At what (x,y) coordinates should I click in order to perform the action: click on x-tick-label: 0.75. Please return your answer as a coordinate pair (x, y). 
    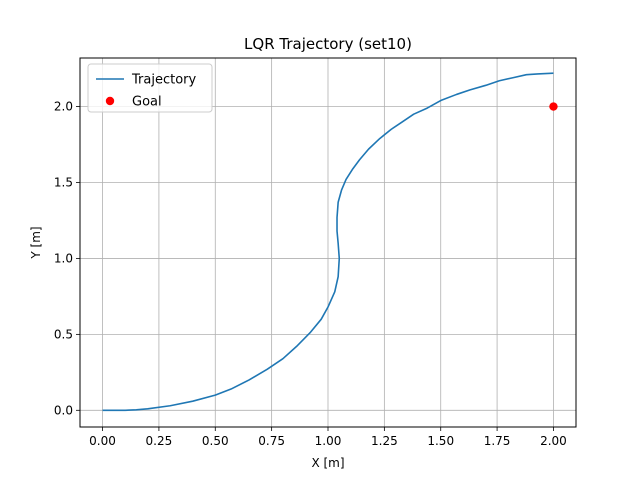
    Looking at the image, I should click on (271, 441).